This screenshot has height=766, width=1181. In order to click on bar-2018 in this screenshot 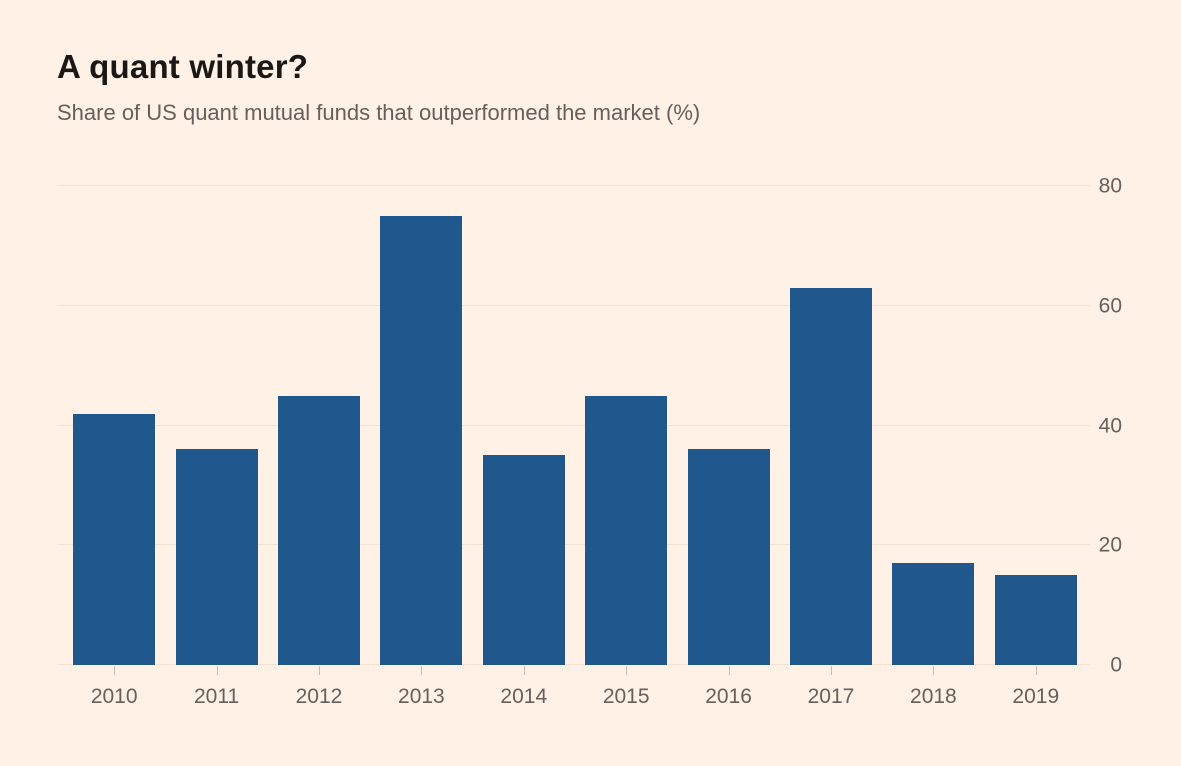, I will do `click(933, 614)`.